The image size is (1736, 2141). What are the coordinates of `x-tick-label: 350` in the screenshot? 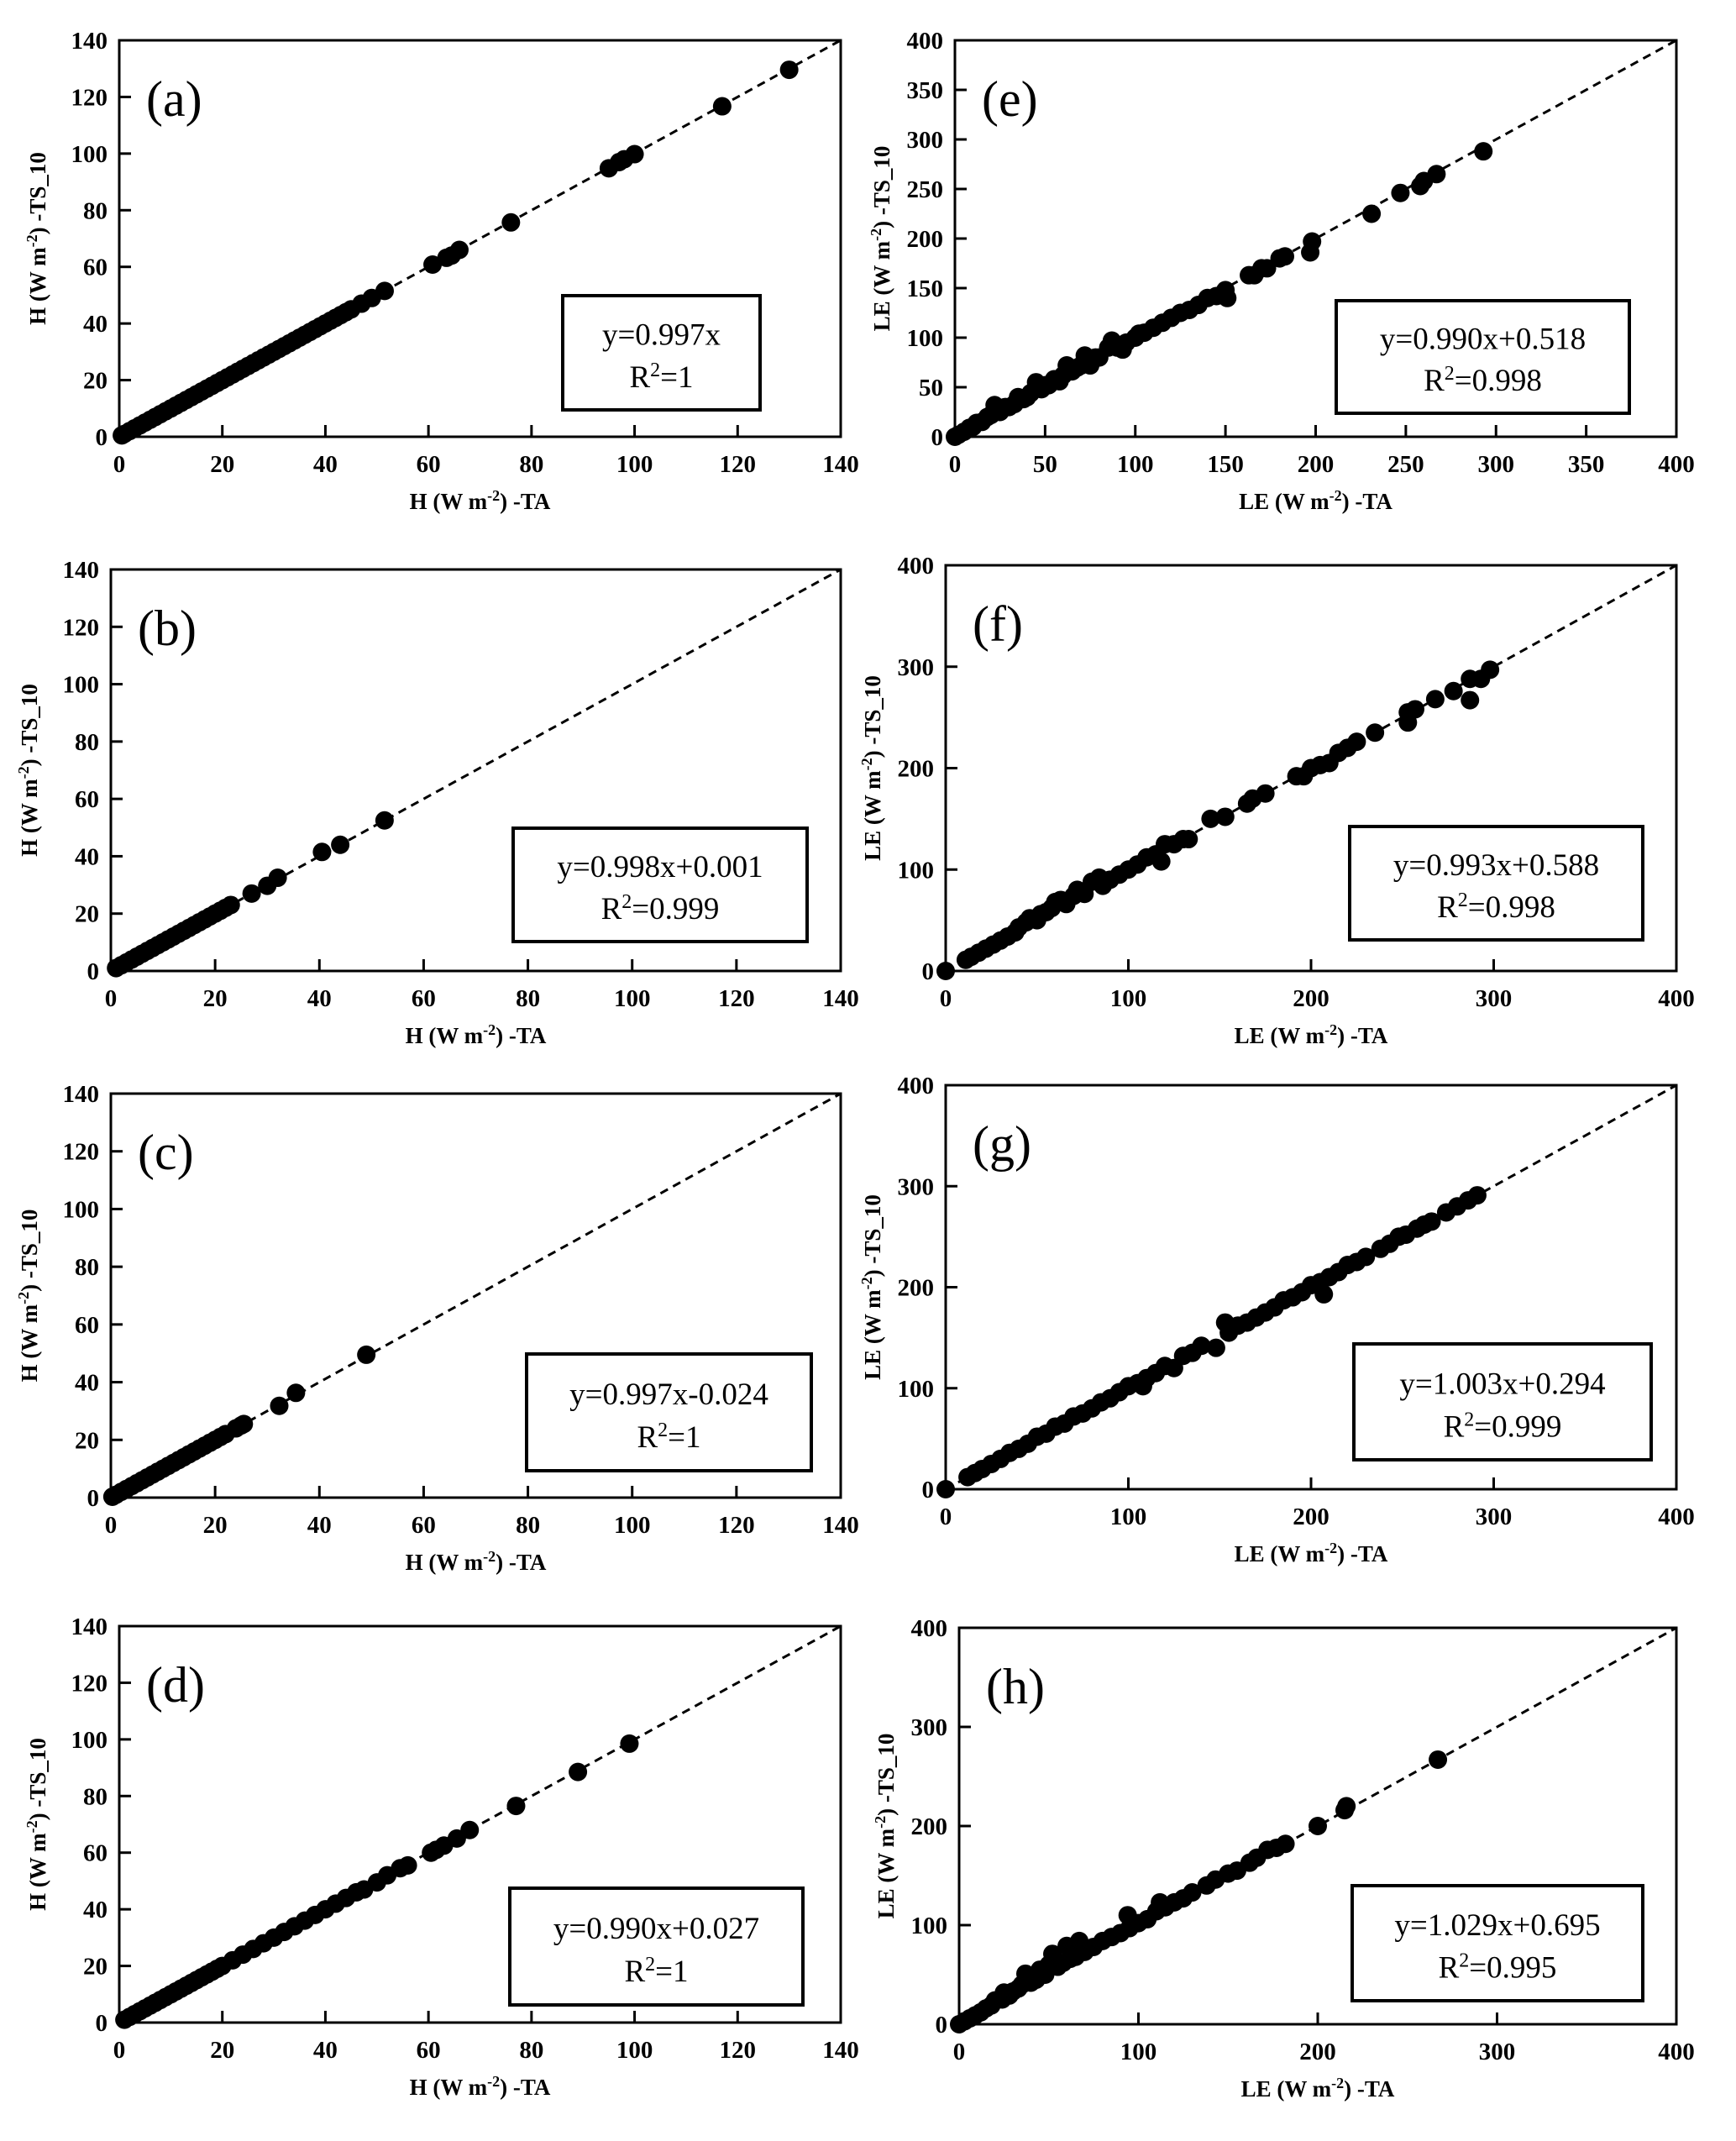 It's located at (1586, 464).